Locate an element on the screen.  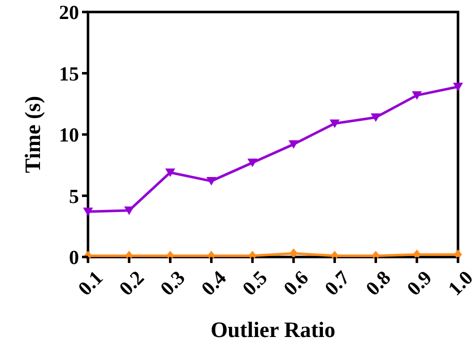
x-tick-label: 0.4 is located at coordinates (214, 283).